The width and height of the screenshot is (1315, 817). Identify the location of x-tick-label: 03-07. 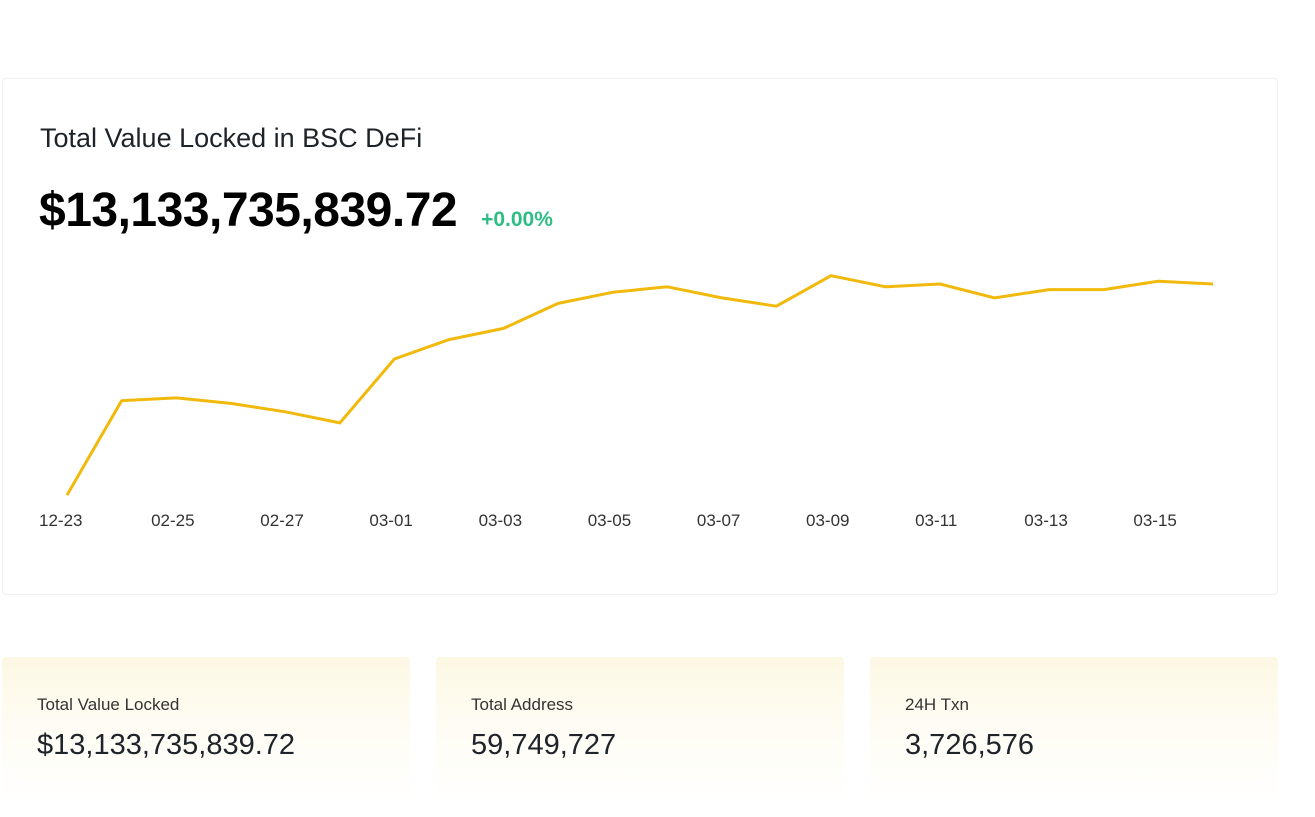
(718, 520).